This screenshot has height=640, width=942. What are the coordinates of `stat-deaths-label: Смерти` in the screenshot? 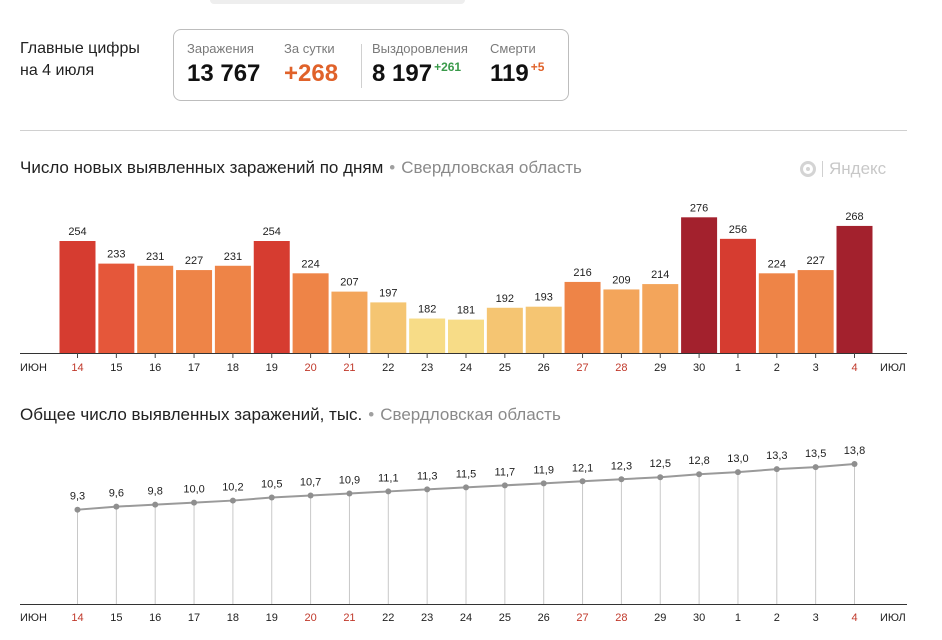 It's located at (513, 48).